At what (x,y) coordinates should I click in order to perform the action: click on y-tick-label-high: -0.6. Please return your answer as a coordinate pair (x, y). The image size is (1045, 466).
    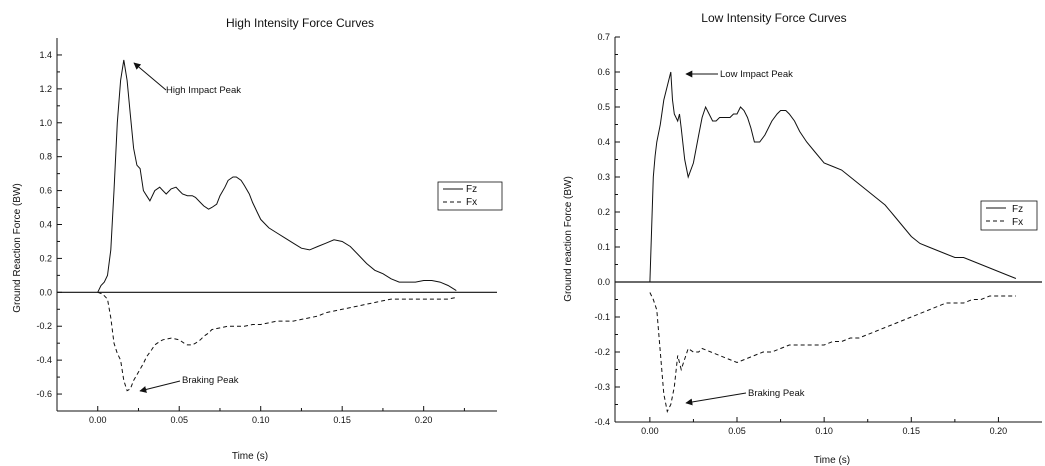
    Looking at the image, I should click on (44, 394).